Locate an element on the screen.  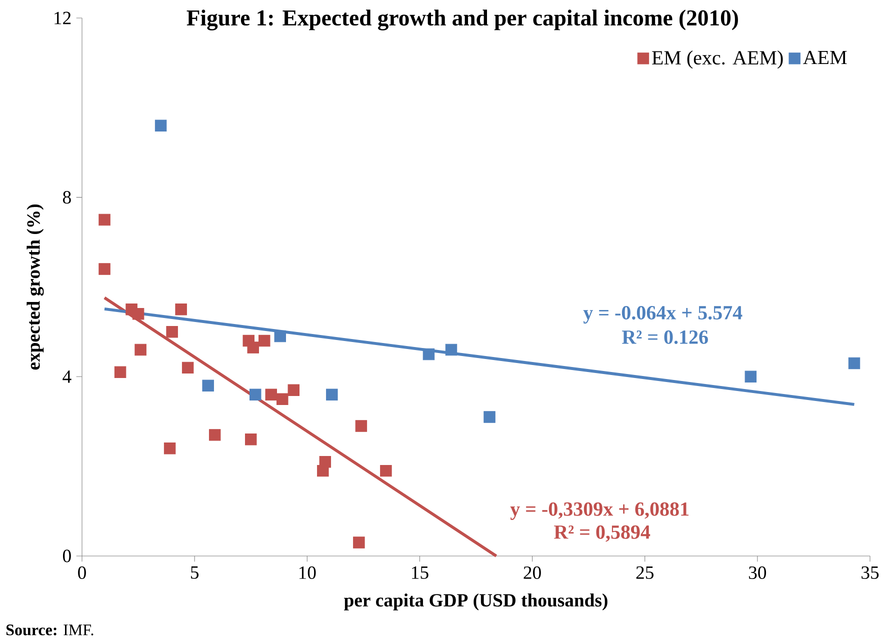
text: y = -0.064x + 5.574 is located at coordinates (662, 315).